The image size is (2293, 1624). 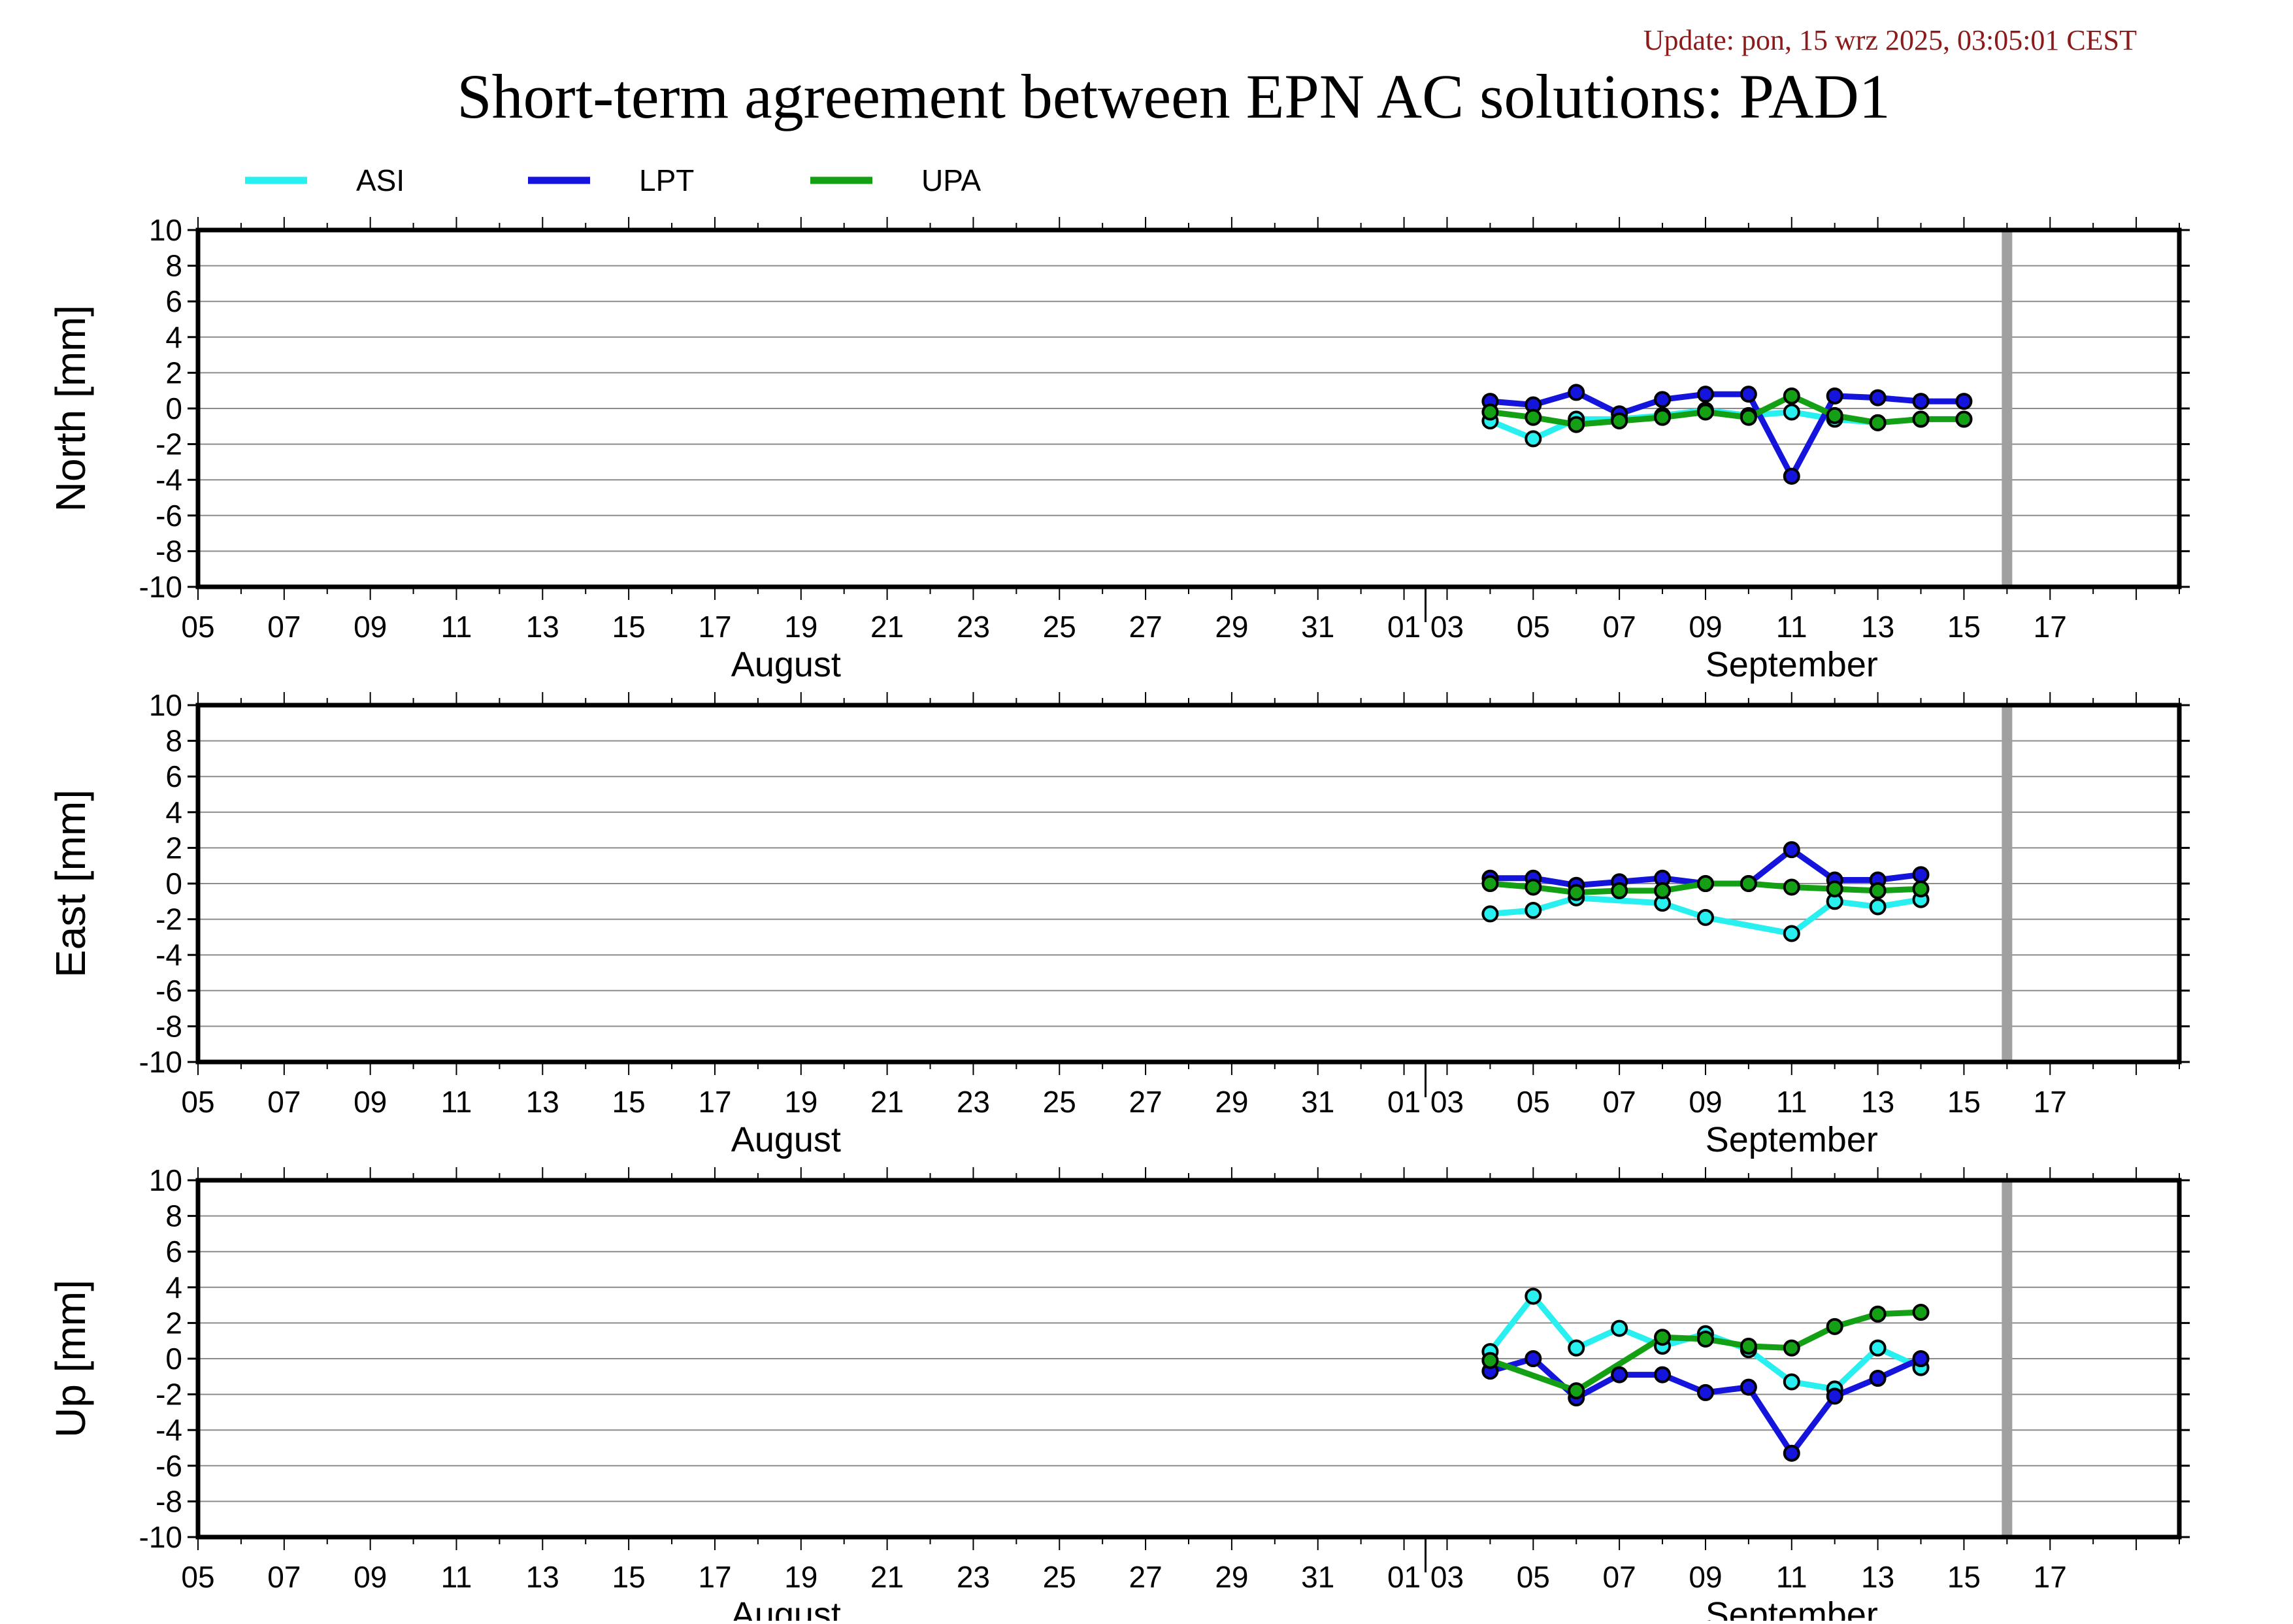 I want to click on x-tick-label: 05, so click(x=1534, y=627).